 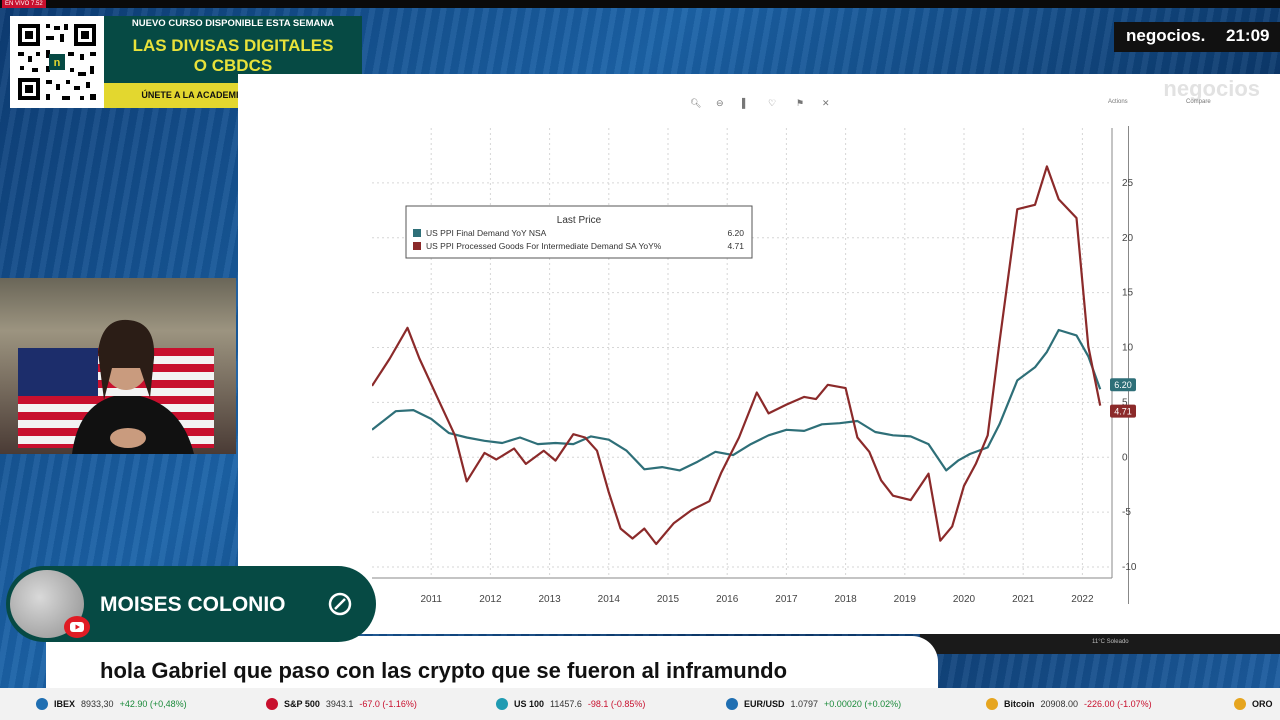 What do you see at coordinates (1129, 567) in the screenshot?
I see `y-tick-label: -10` at bounding box center [1129, 567].